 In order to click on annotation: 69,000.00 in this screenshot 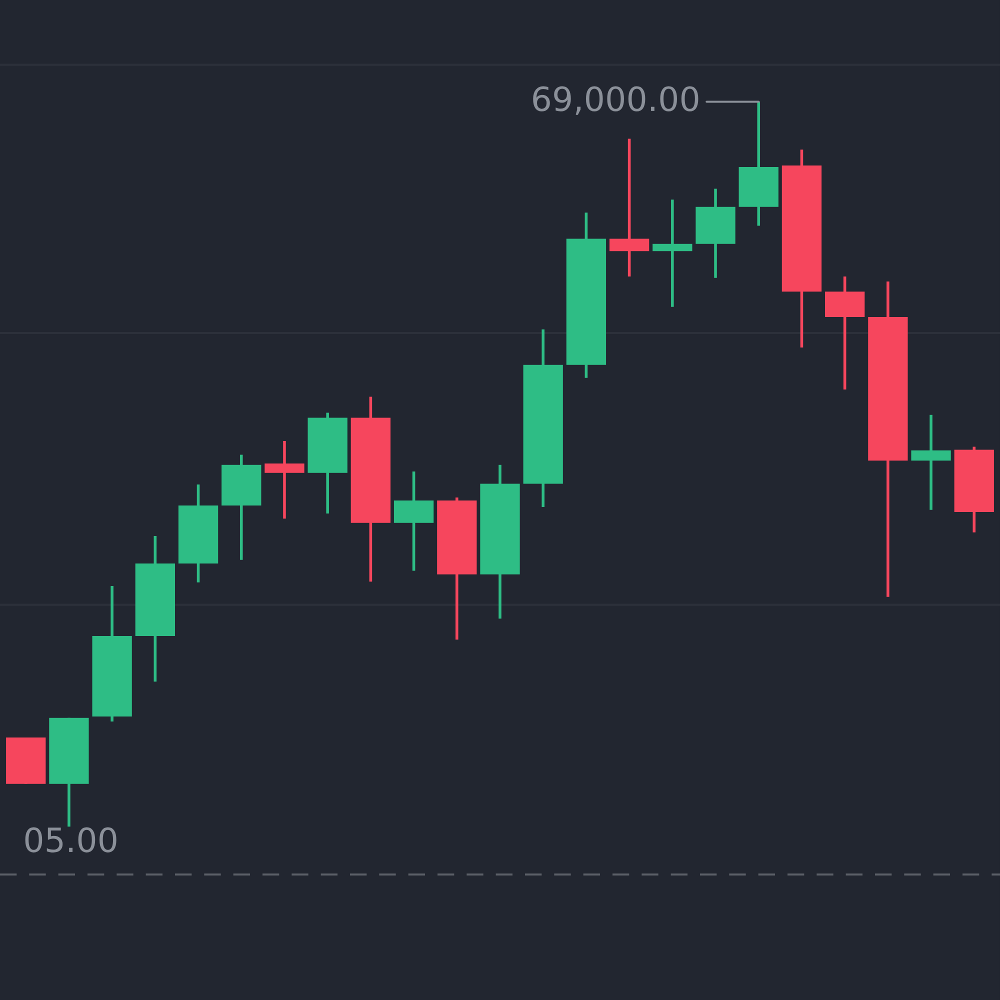, I will do `click(615, 100)`.